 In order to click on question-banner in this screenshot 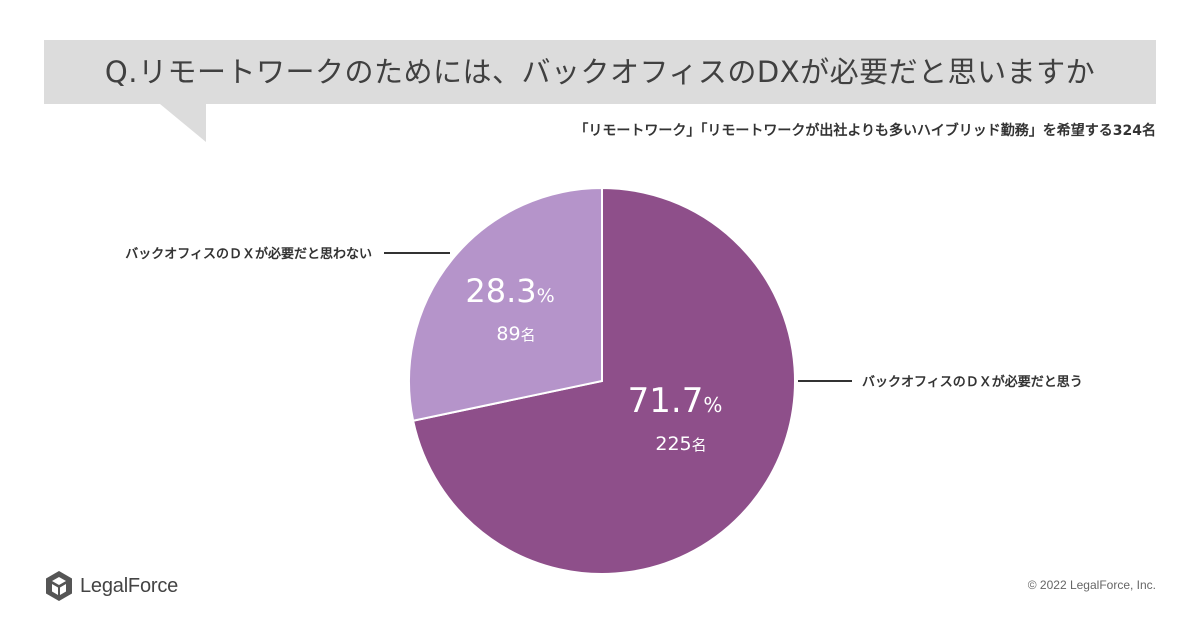, I will do `click(600, 72)`.